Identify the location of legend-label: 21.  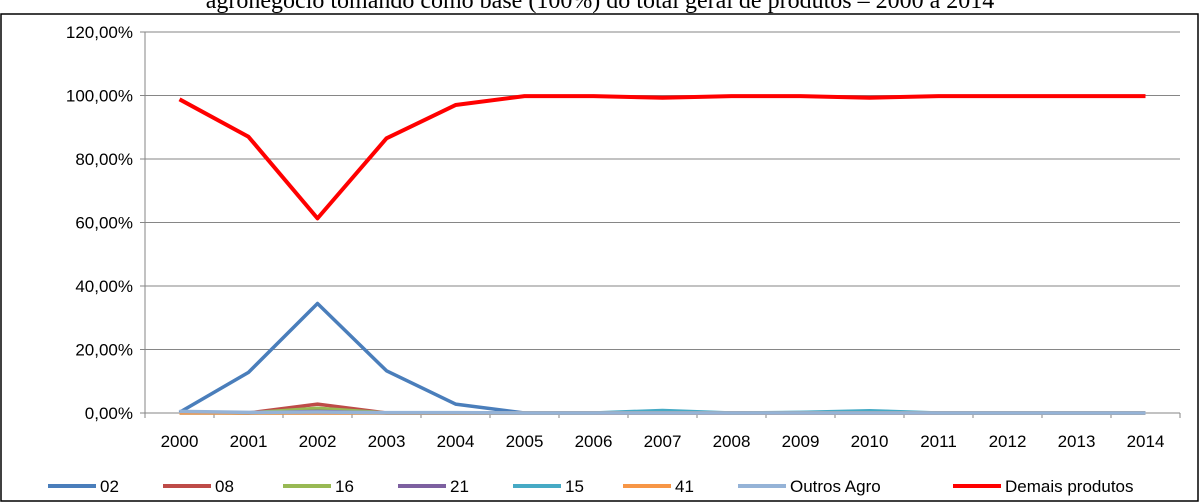
(459, 486).